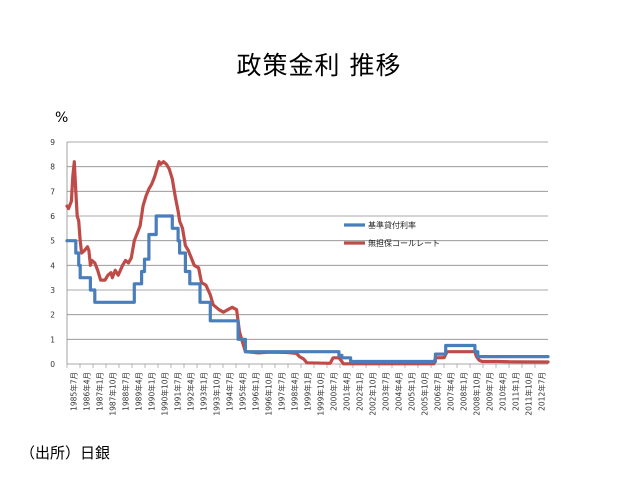 The image size is (638, 479). What do you see at coordinates (217, 394) in the screenshot?
I see `x-tick-label: 1993年10月` at bounding box center [217, 394].